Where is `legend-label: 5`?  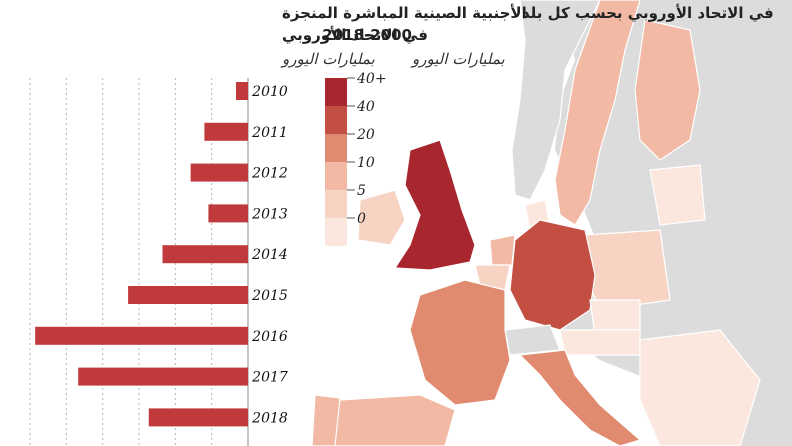
legend-label: 5 is located at coordinates (361, 191).